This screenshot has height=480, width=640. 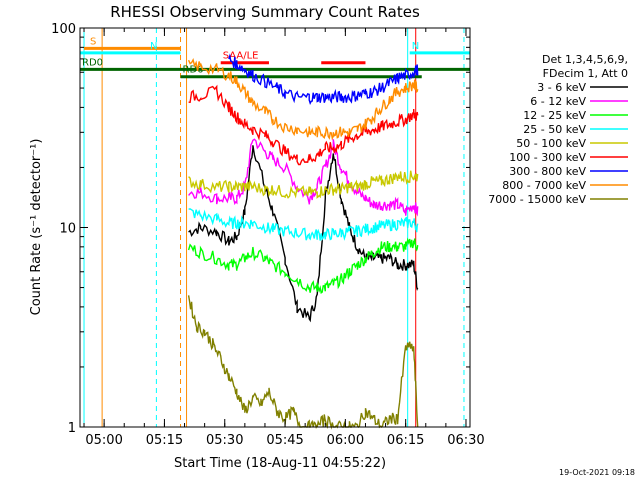 What do you see at coordinates (280, 463) in the screenshot?
I see `x-axis-label: Start Time (18-Aug-11 04:55:22)` at bounding box center [280, 463].